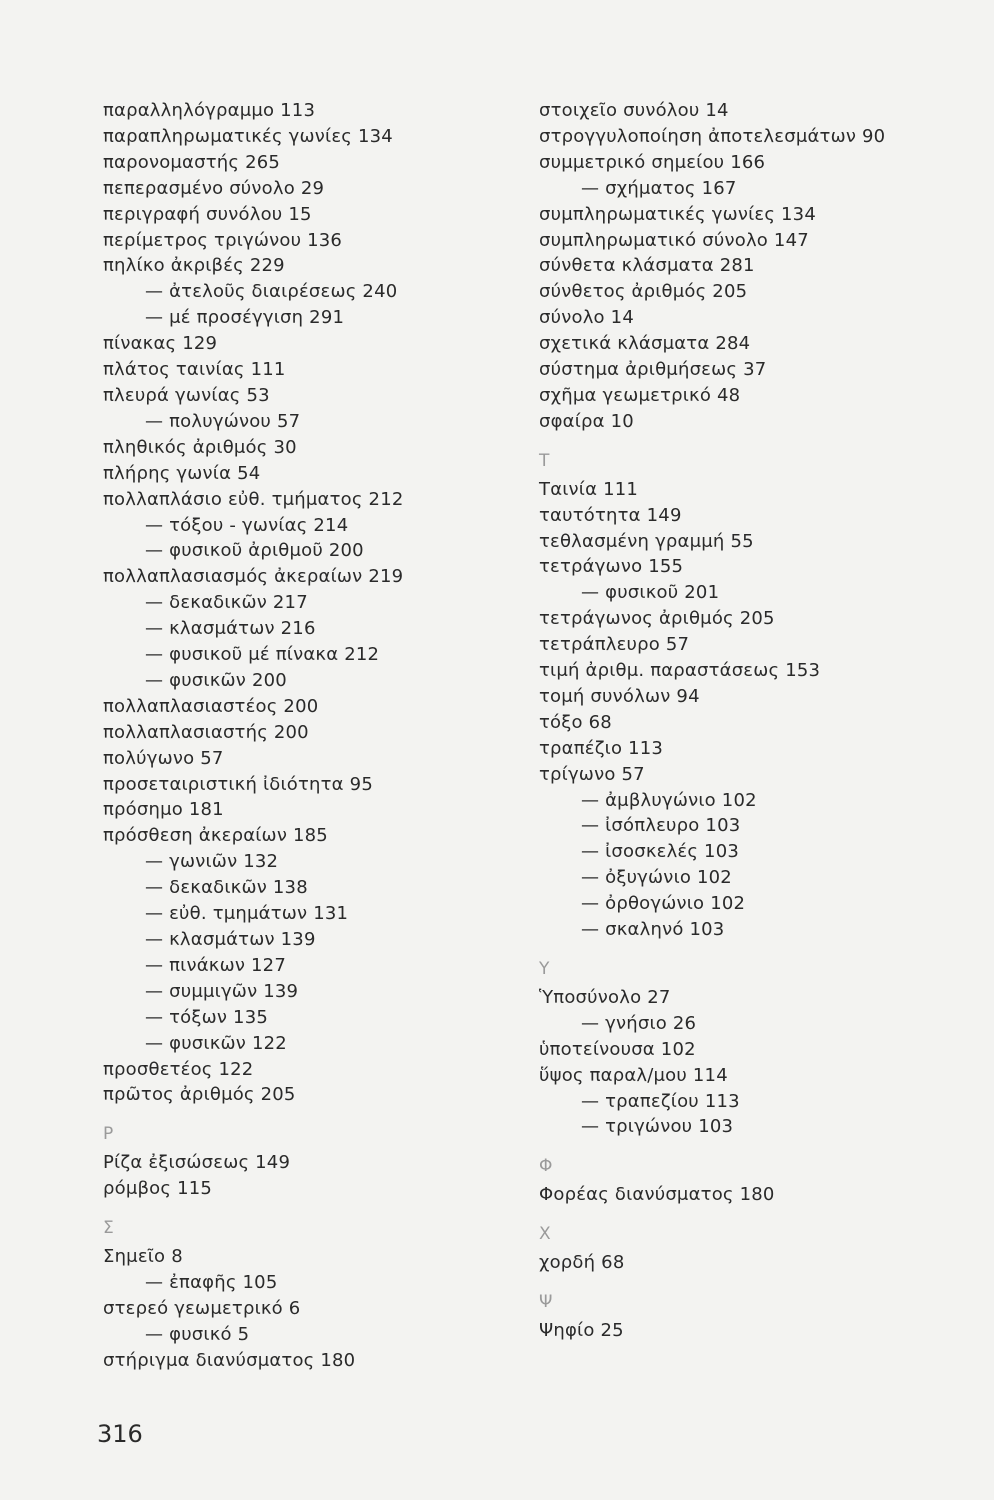  I want to click on index-entry: Ὑποσύνολο 27, so click(605, 997).